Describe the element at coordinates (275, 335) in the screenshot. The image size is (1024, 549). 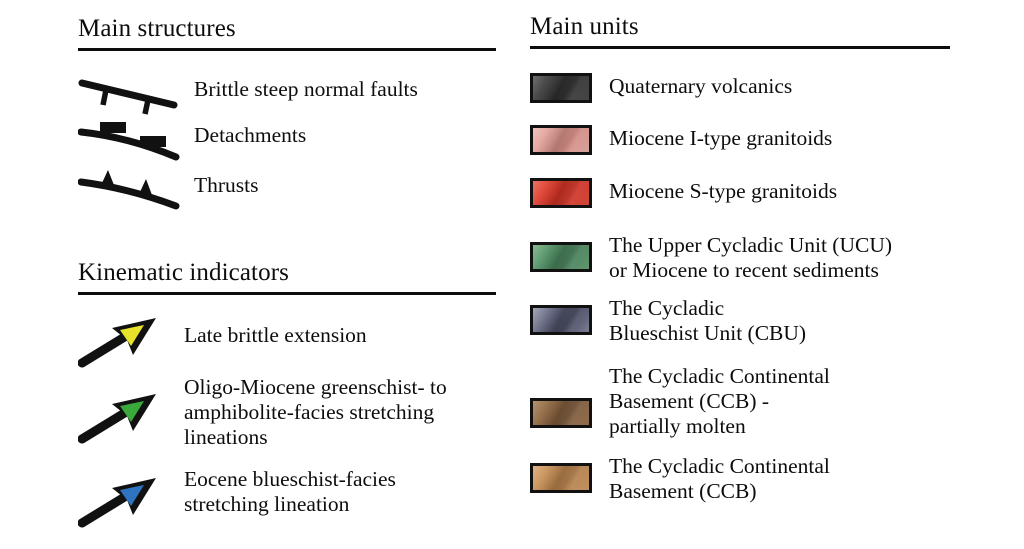
I see `legend-label-late-brittle-extension: Late brittle extension` at that location.